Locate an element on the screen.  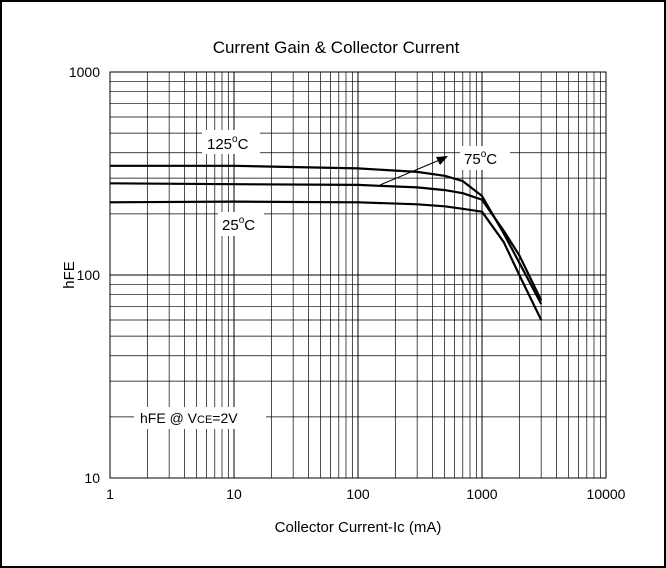
label-125c: 125oC is located at coordinates (231, 142).